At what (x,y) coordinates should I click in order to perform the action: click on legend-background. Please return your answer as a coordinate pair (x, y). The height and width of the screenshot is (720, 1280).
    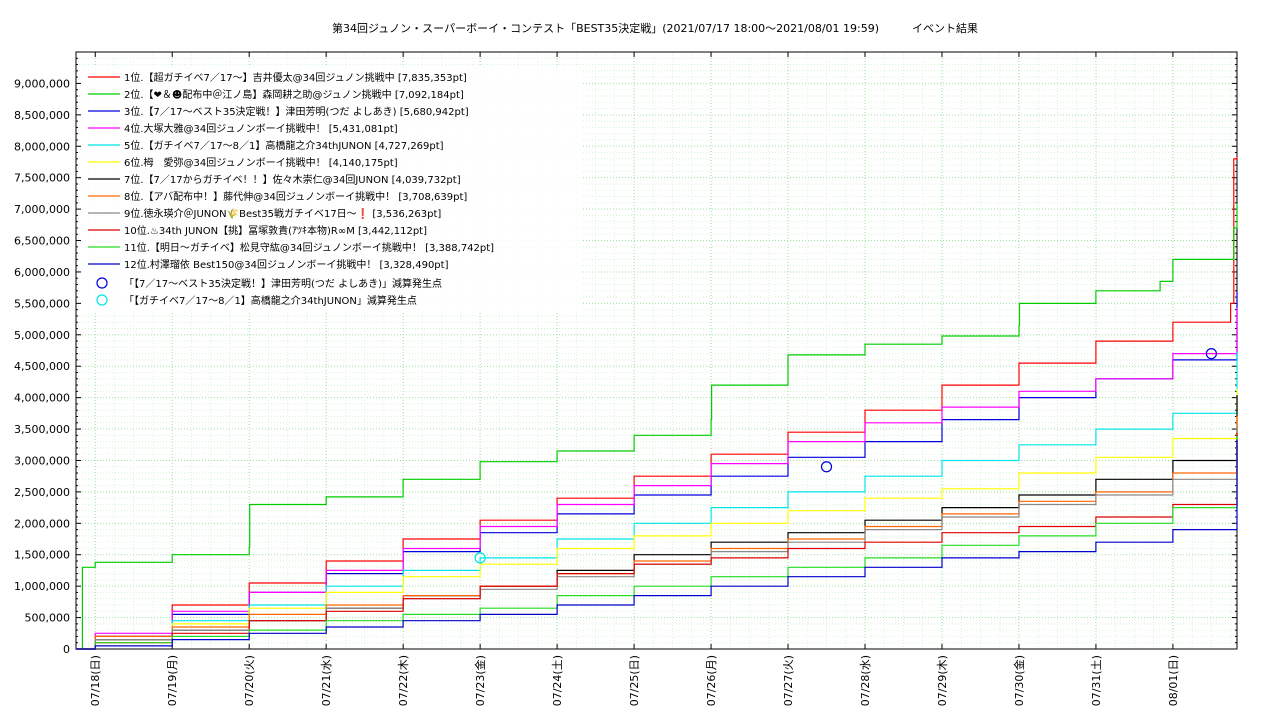
    Looking at the image, I should click on (332, 189).